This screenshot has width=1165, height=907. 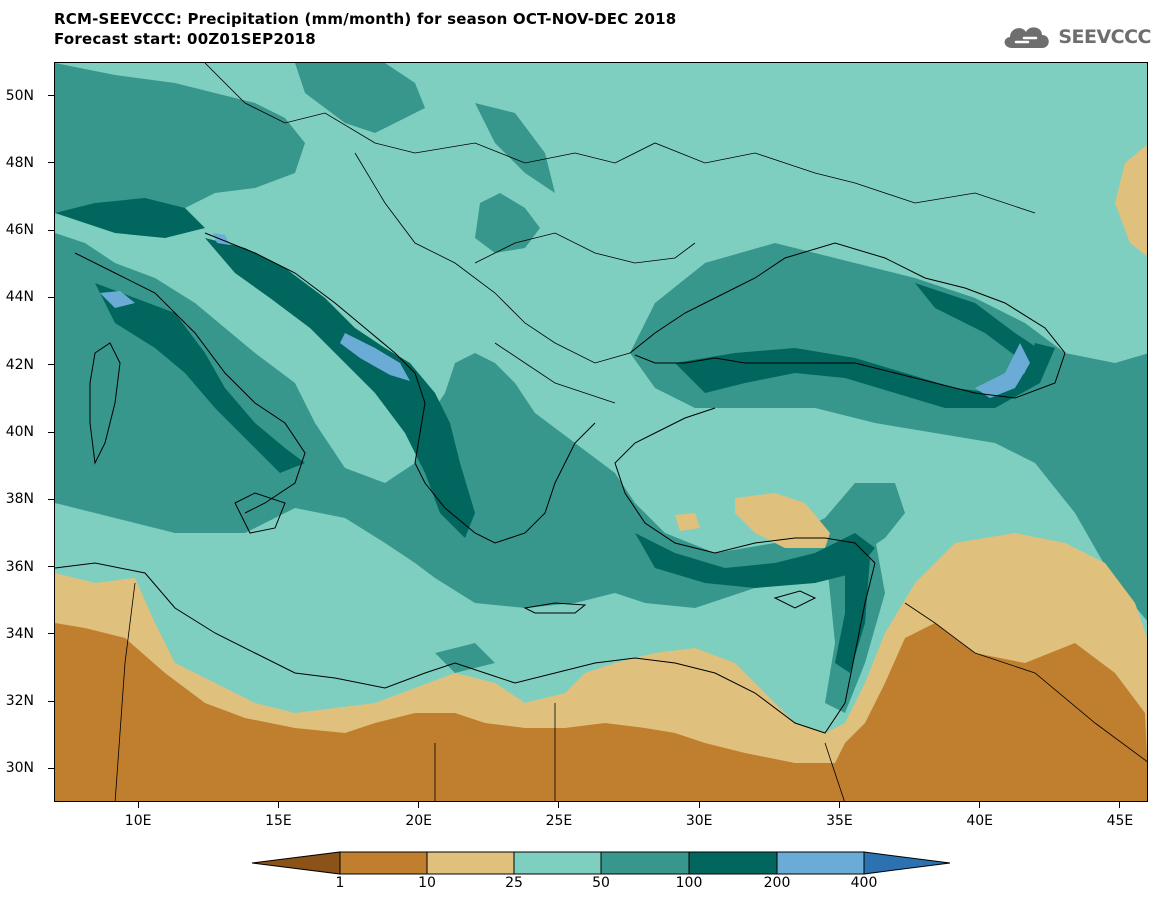 What do you see at coordinates (777, 883) in the screenshot?
I see `colorbar-label: 200` at bounding box center [777, 883].